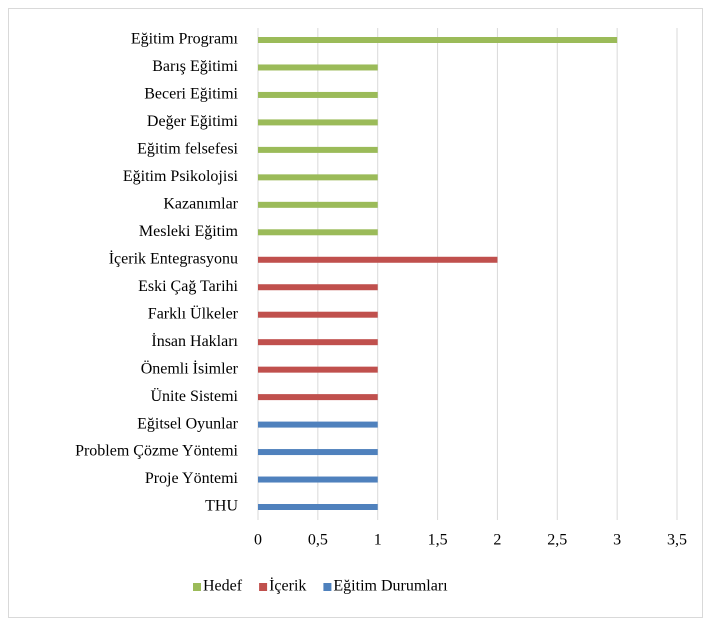 Image resolution: width=711 pixels, height=623 pixels. What do you see at coordinates (173, 258) in the screenshot?
I see `y-tick-label: İçerik Entegrasyonu` at bounding box center [173, 258].